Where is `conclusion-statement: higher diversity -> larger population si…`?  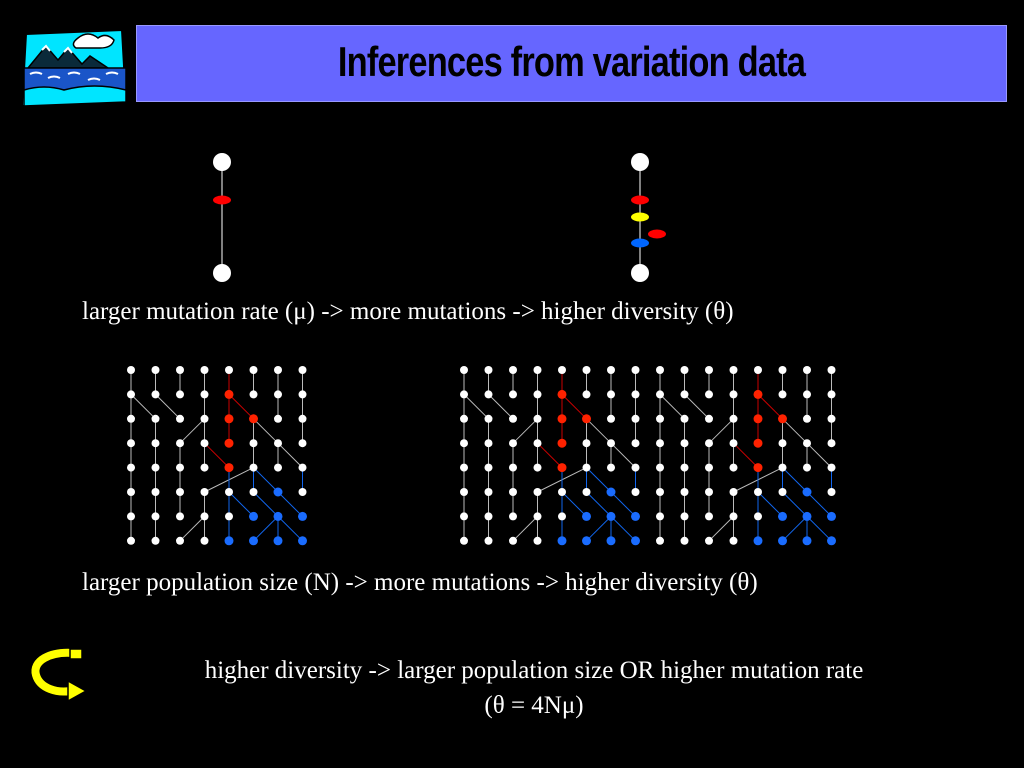
conclusion-statement: higher diversity -> larger population si… is located at coordinates (534, 670).